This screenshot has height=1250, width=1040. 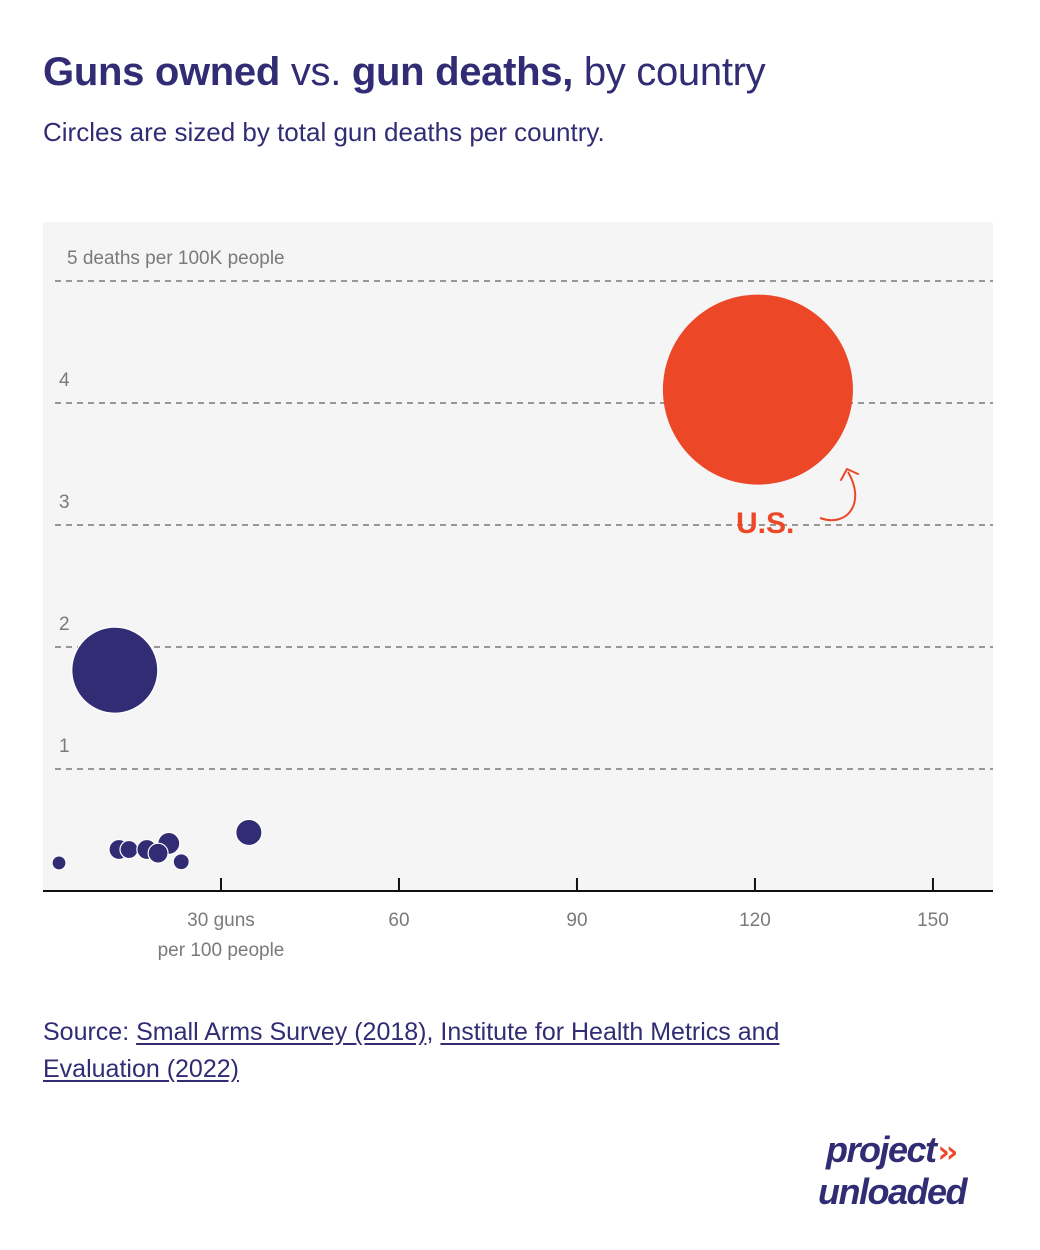 I want to click on us-label: U.S., so click(x=765, y=523).